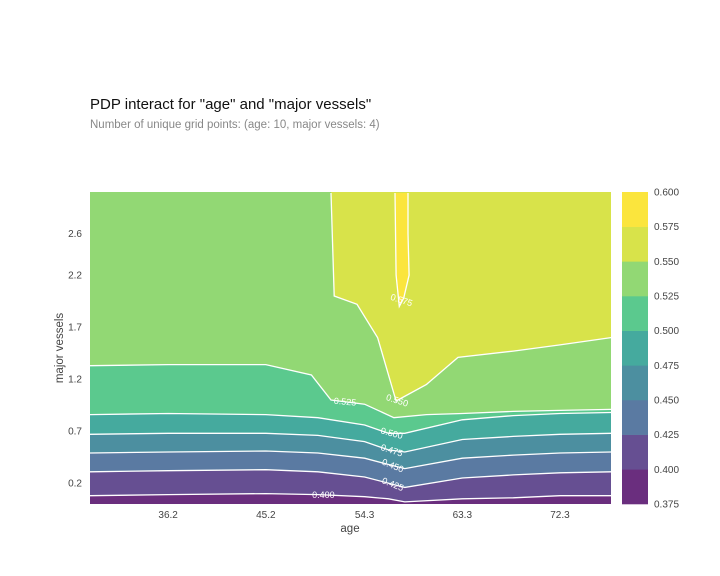 The height and width of the screenshot is (576, 720). Describe the element at coordinates (365, 515) in the screenshot. I see `x-tick-label: 54.3` at that location.